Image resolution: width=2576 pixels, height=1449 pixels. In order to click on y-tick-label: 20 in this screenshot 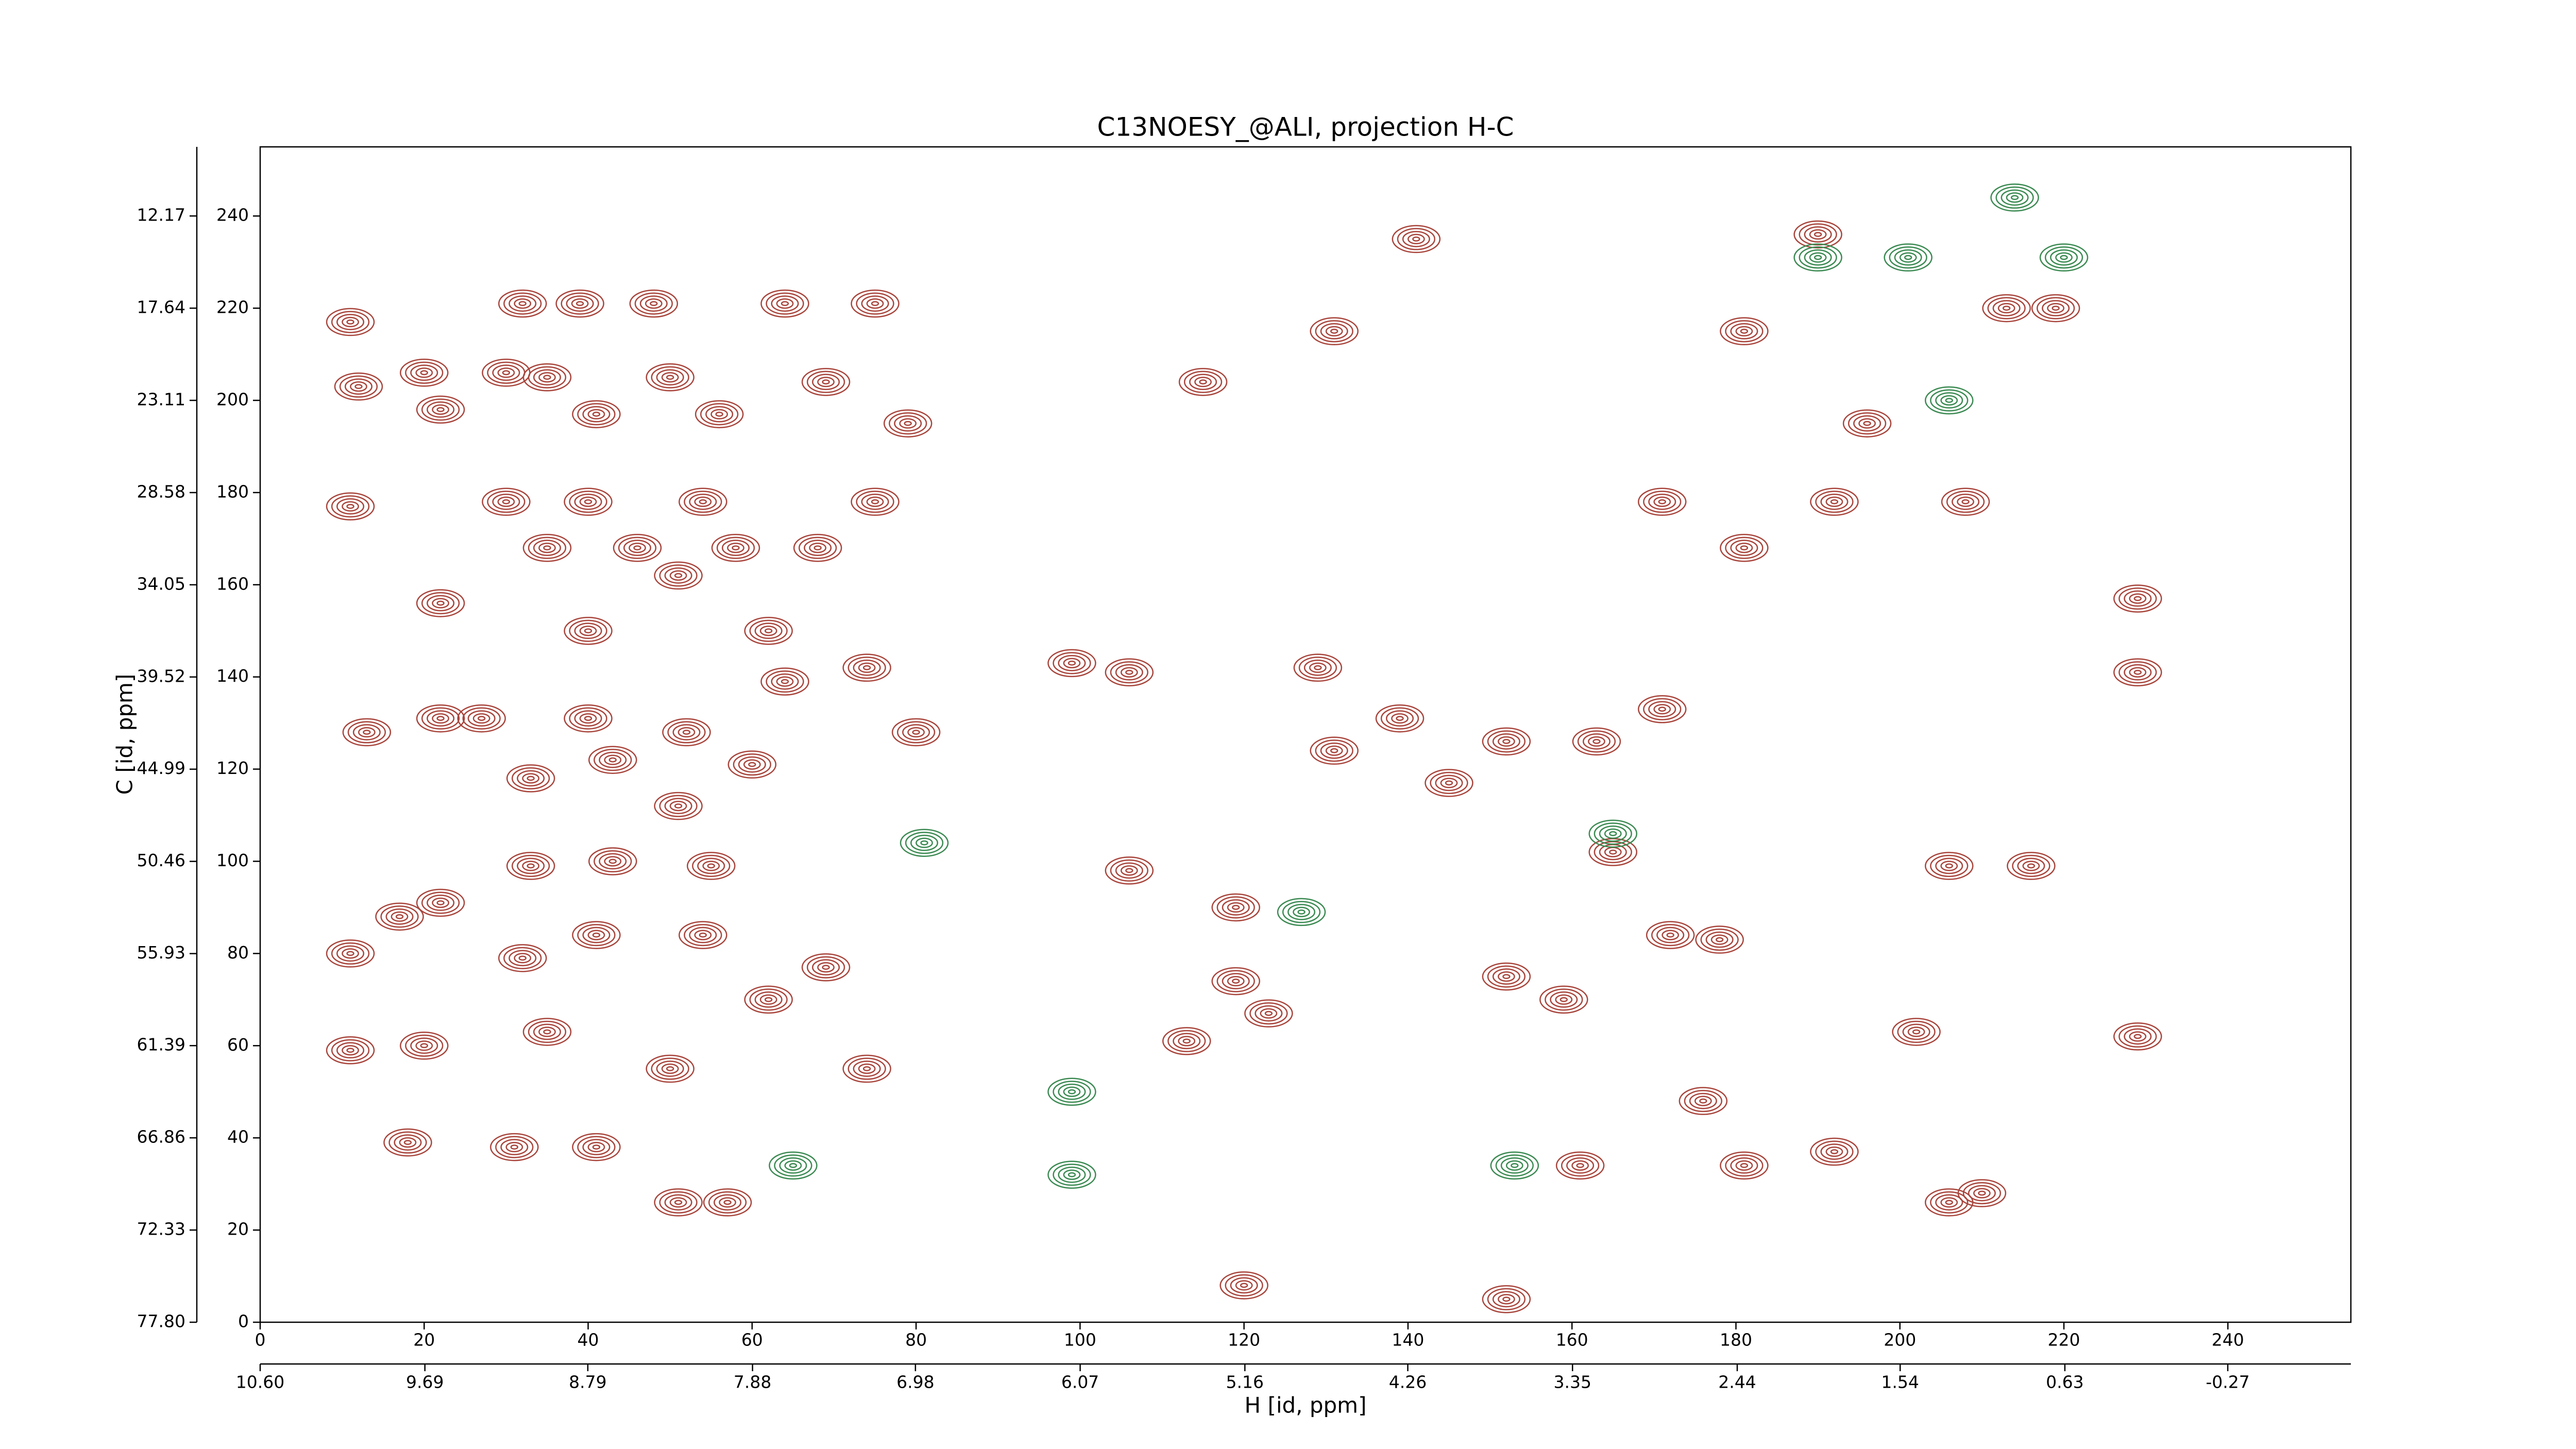, I will do `click(238, 1229)`.